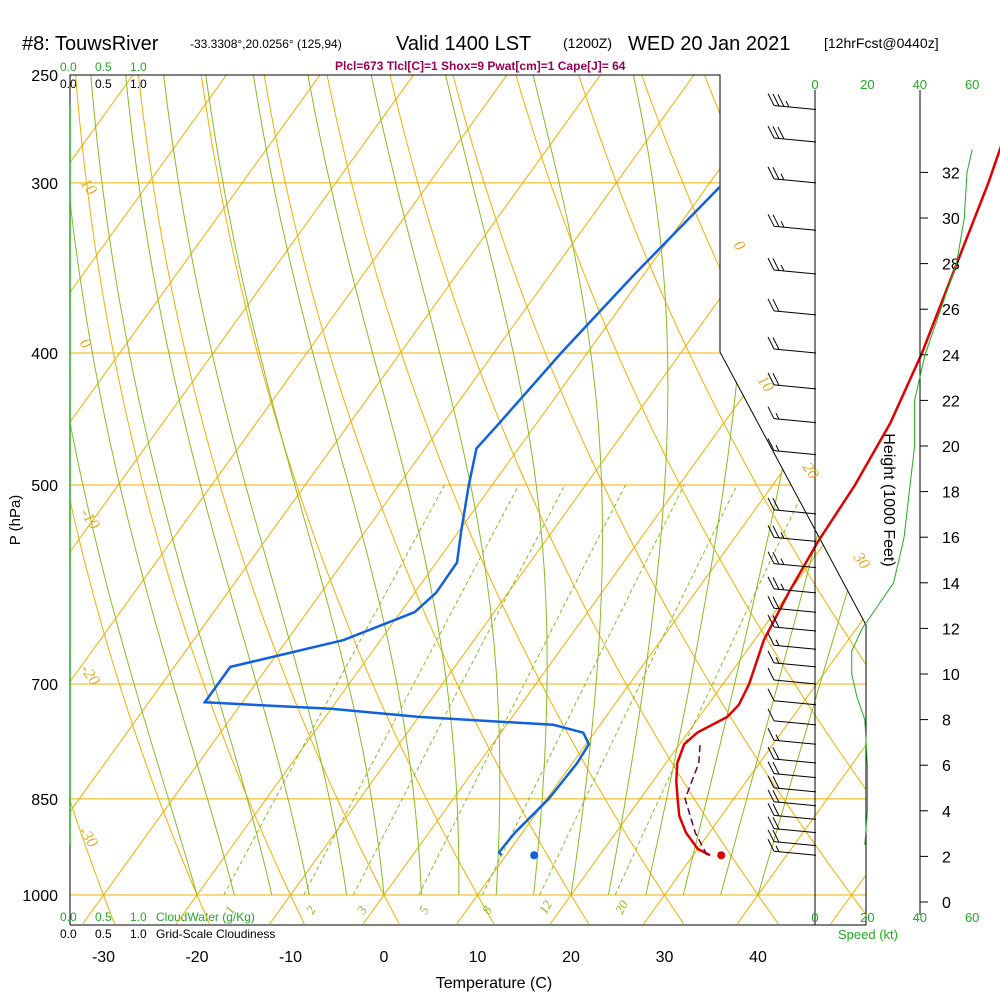 This screenshot has width=1000, height=1000. Describe the element at coordinates (814, 84) in the screenshot. I see `speed-tick-top: 0` at that location.